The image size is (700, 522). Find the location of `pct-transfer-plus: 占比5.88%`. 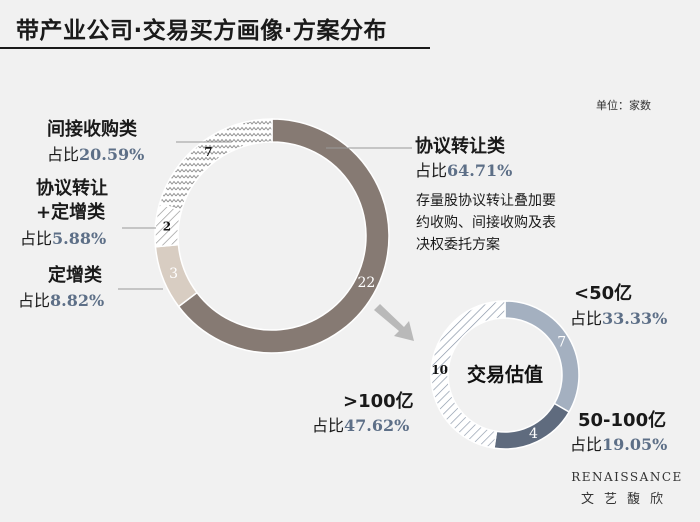

pct-transfer-plus: 占比5.88% is located at coordinates (63, 238).